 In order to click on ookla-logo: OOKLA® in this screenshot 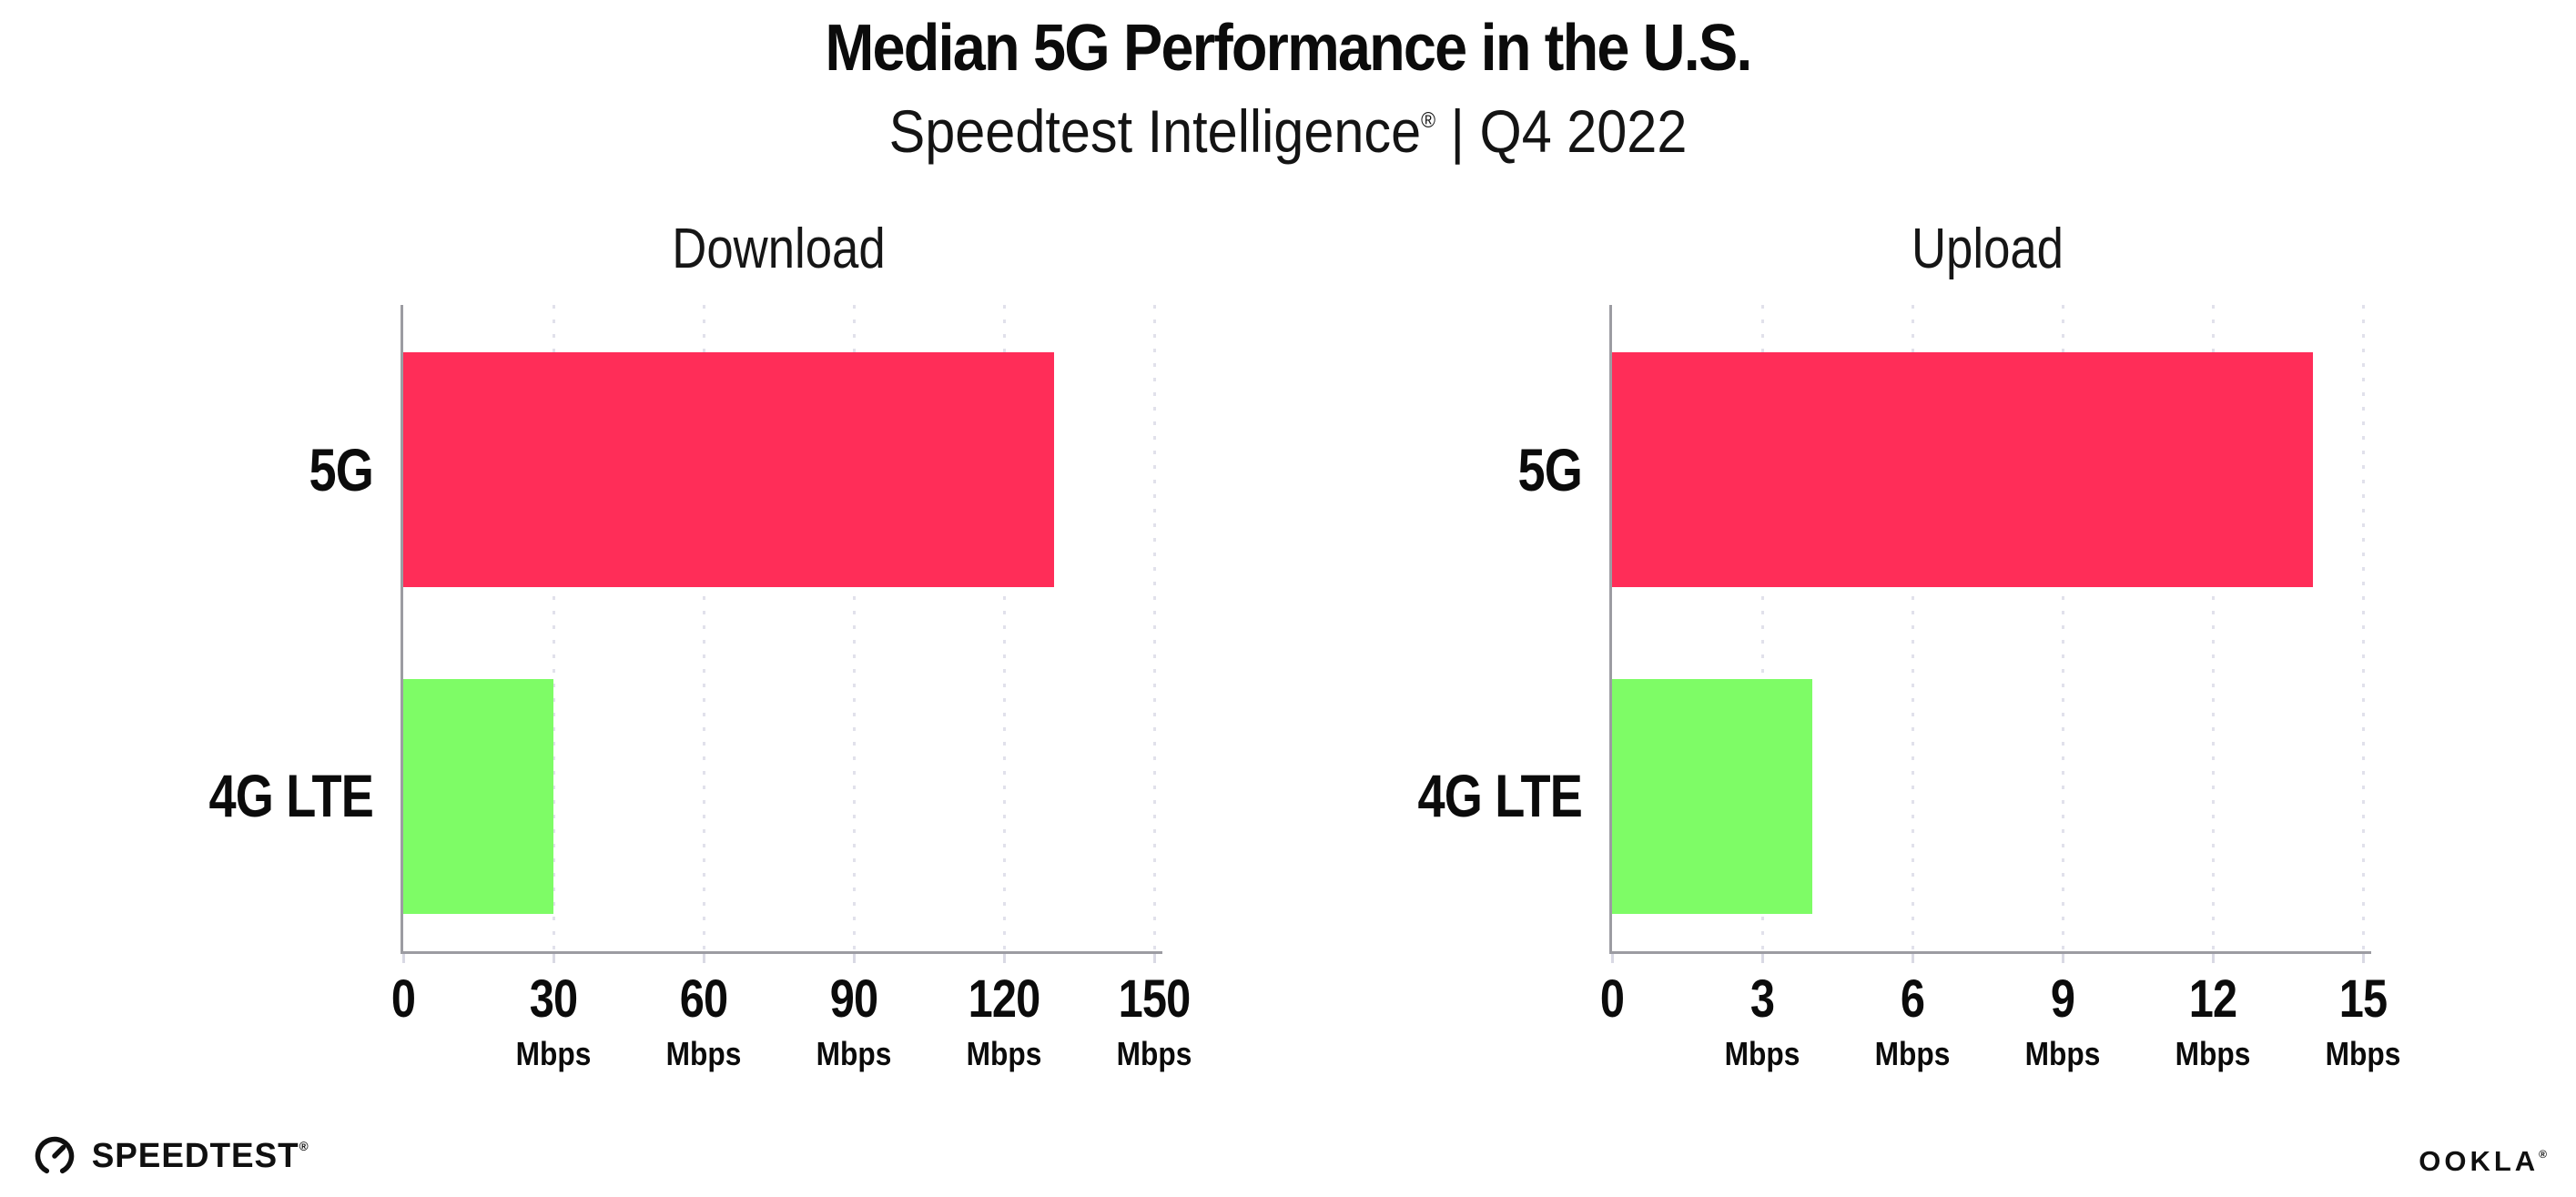, I will do `click(2483, 1162)`.